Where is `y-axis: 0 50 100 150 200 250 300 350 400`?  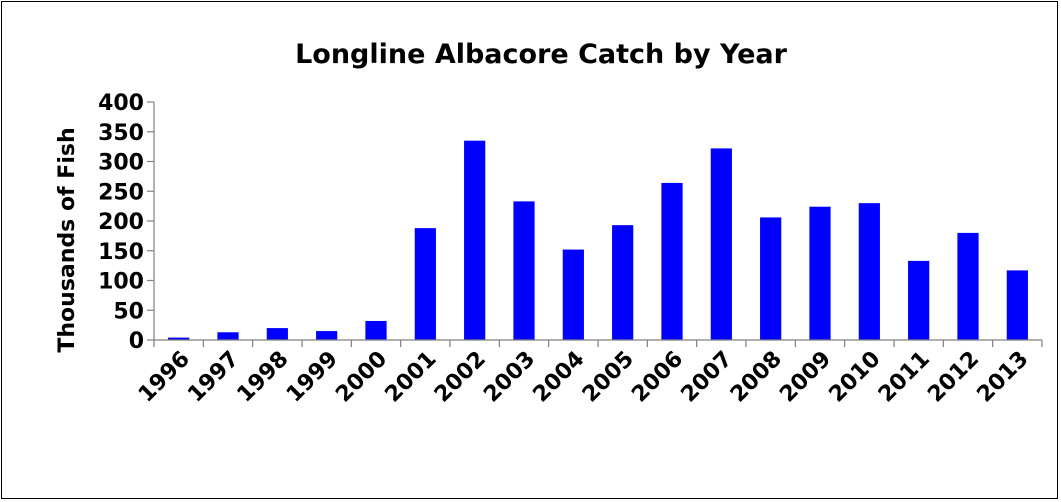 y-axis: 0 50 100 150 200 250 300 350 400 is located at coordinates (126, 222).